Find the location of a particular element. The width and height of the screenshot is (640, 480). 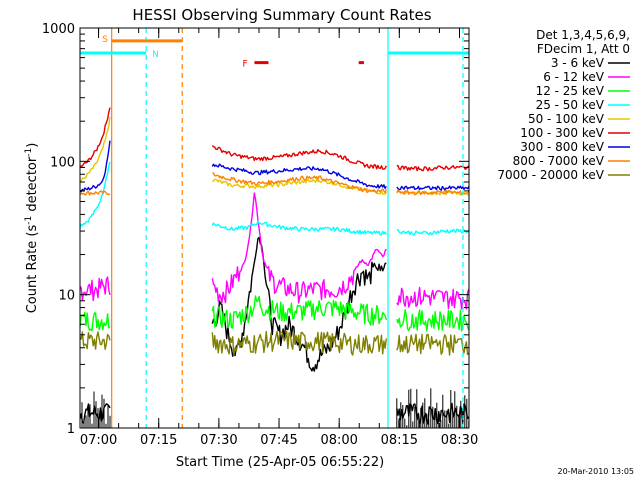

x-tick-label: 07:30 is located at coordinates (218, 440).